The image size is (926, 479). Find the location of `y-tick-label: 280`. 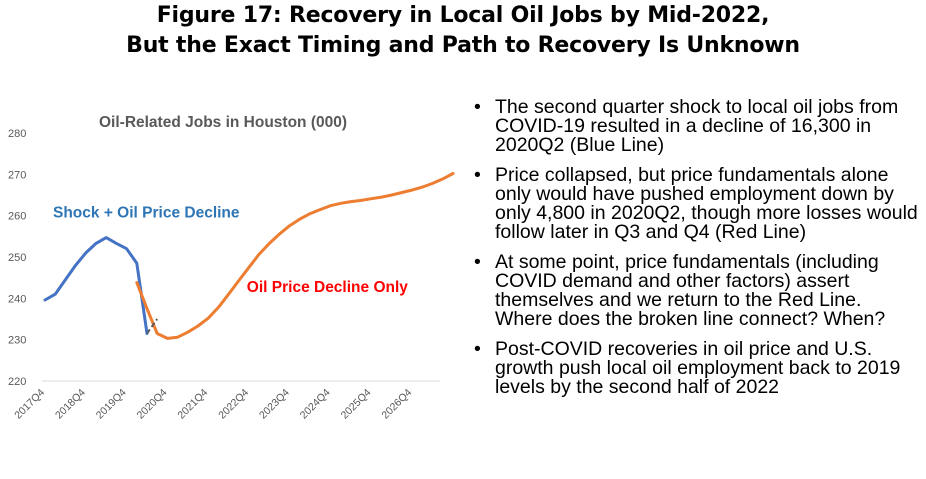

y-tick-label: 280 is located at coordinates (17, 134).